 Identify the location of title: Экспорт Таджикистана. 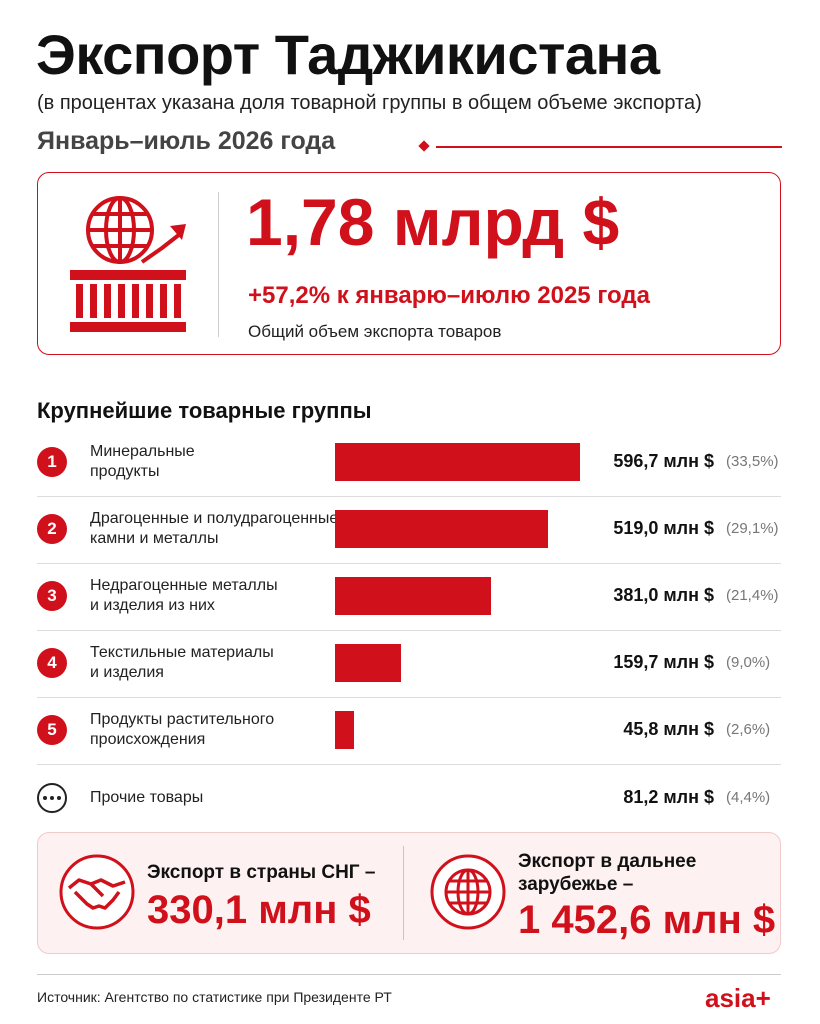
(348, 54).